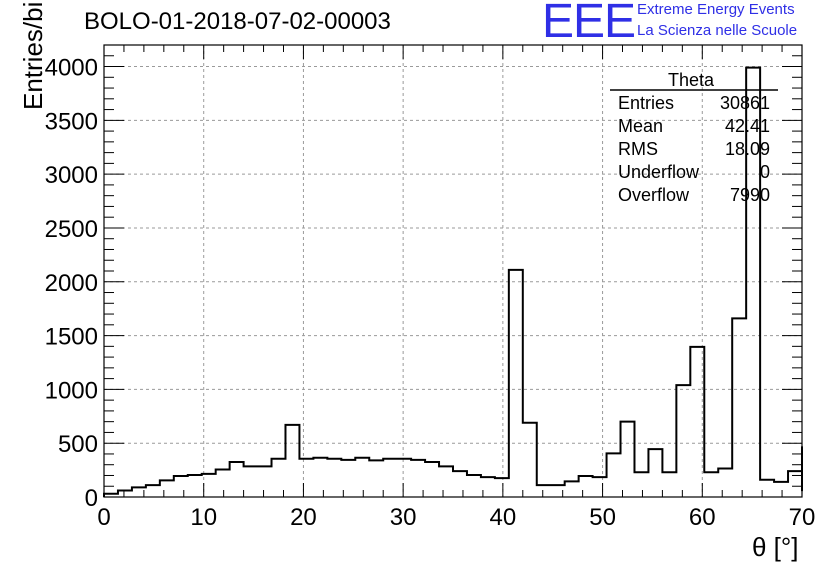 Image resolution: width=836 pixels, height=572 pixels. I want to click on eee-logo: EEE, so click(589, 24).